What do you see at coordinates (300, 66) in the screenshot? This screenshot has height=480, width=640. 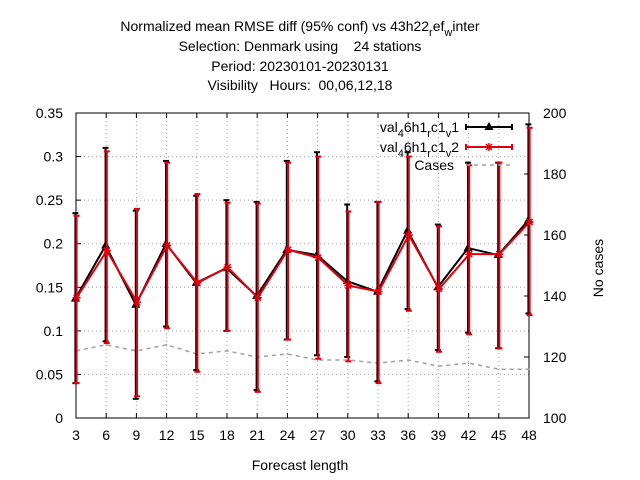 I see `title-line-3: Period: 20230101-20230131` at bounding box center [300, 66].